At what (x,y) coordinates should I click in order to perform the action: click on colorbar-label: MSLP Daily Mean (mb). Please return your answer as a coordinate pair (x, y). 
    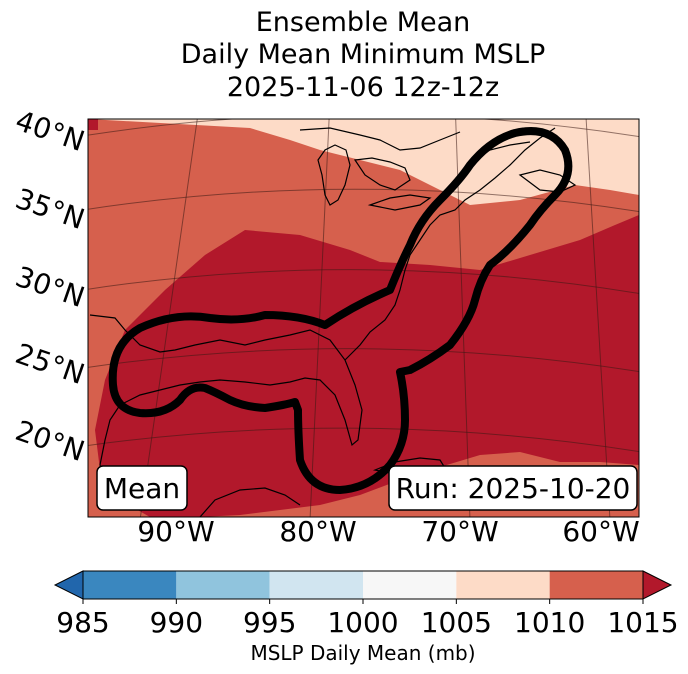
    Looking at the image, I should click on (362, 653).